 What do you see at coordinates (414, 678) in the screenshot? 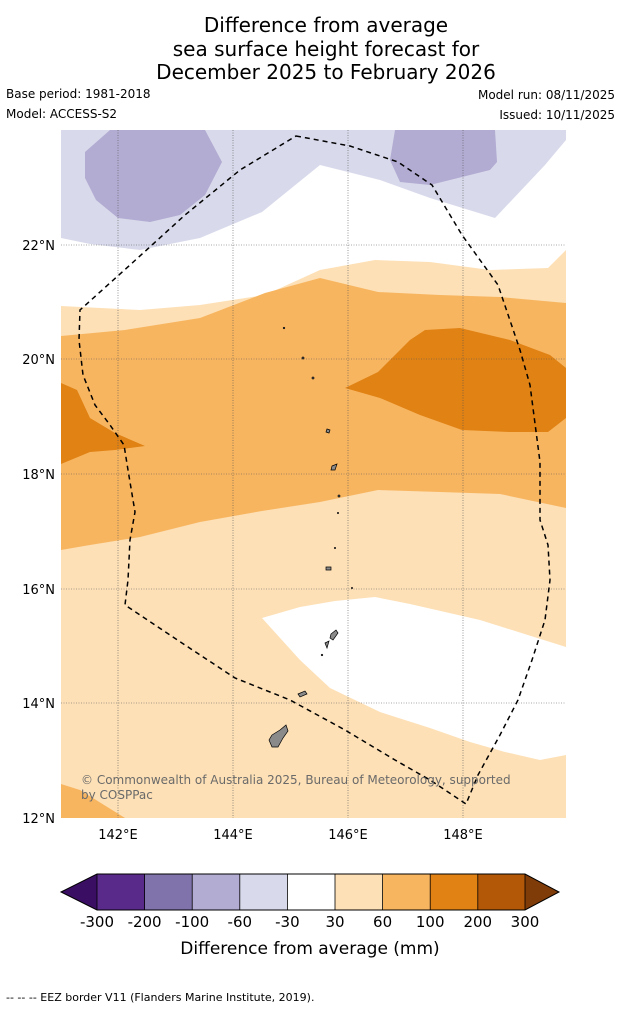
I see `contour-neutral-south` at bounding box center [414, 678].